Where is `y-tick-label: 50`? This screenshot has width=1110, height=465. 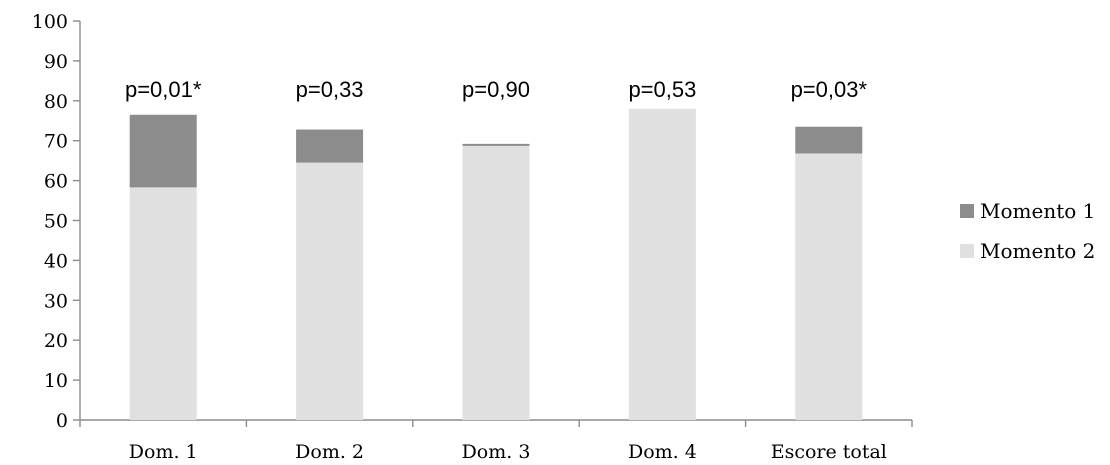
y-tick-label: 50 is located at coordinates (56, 222).